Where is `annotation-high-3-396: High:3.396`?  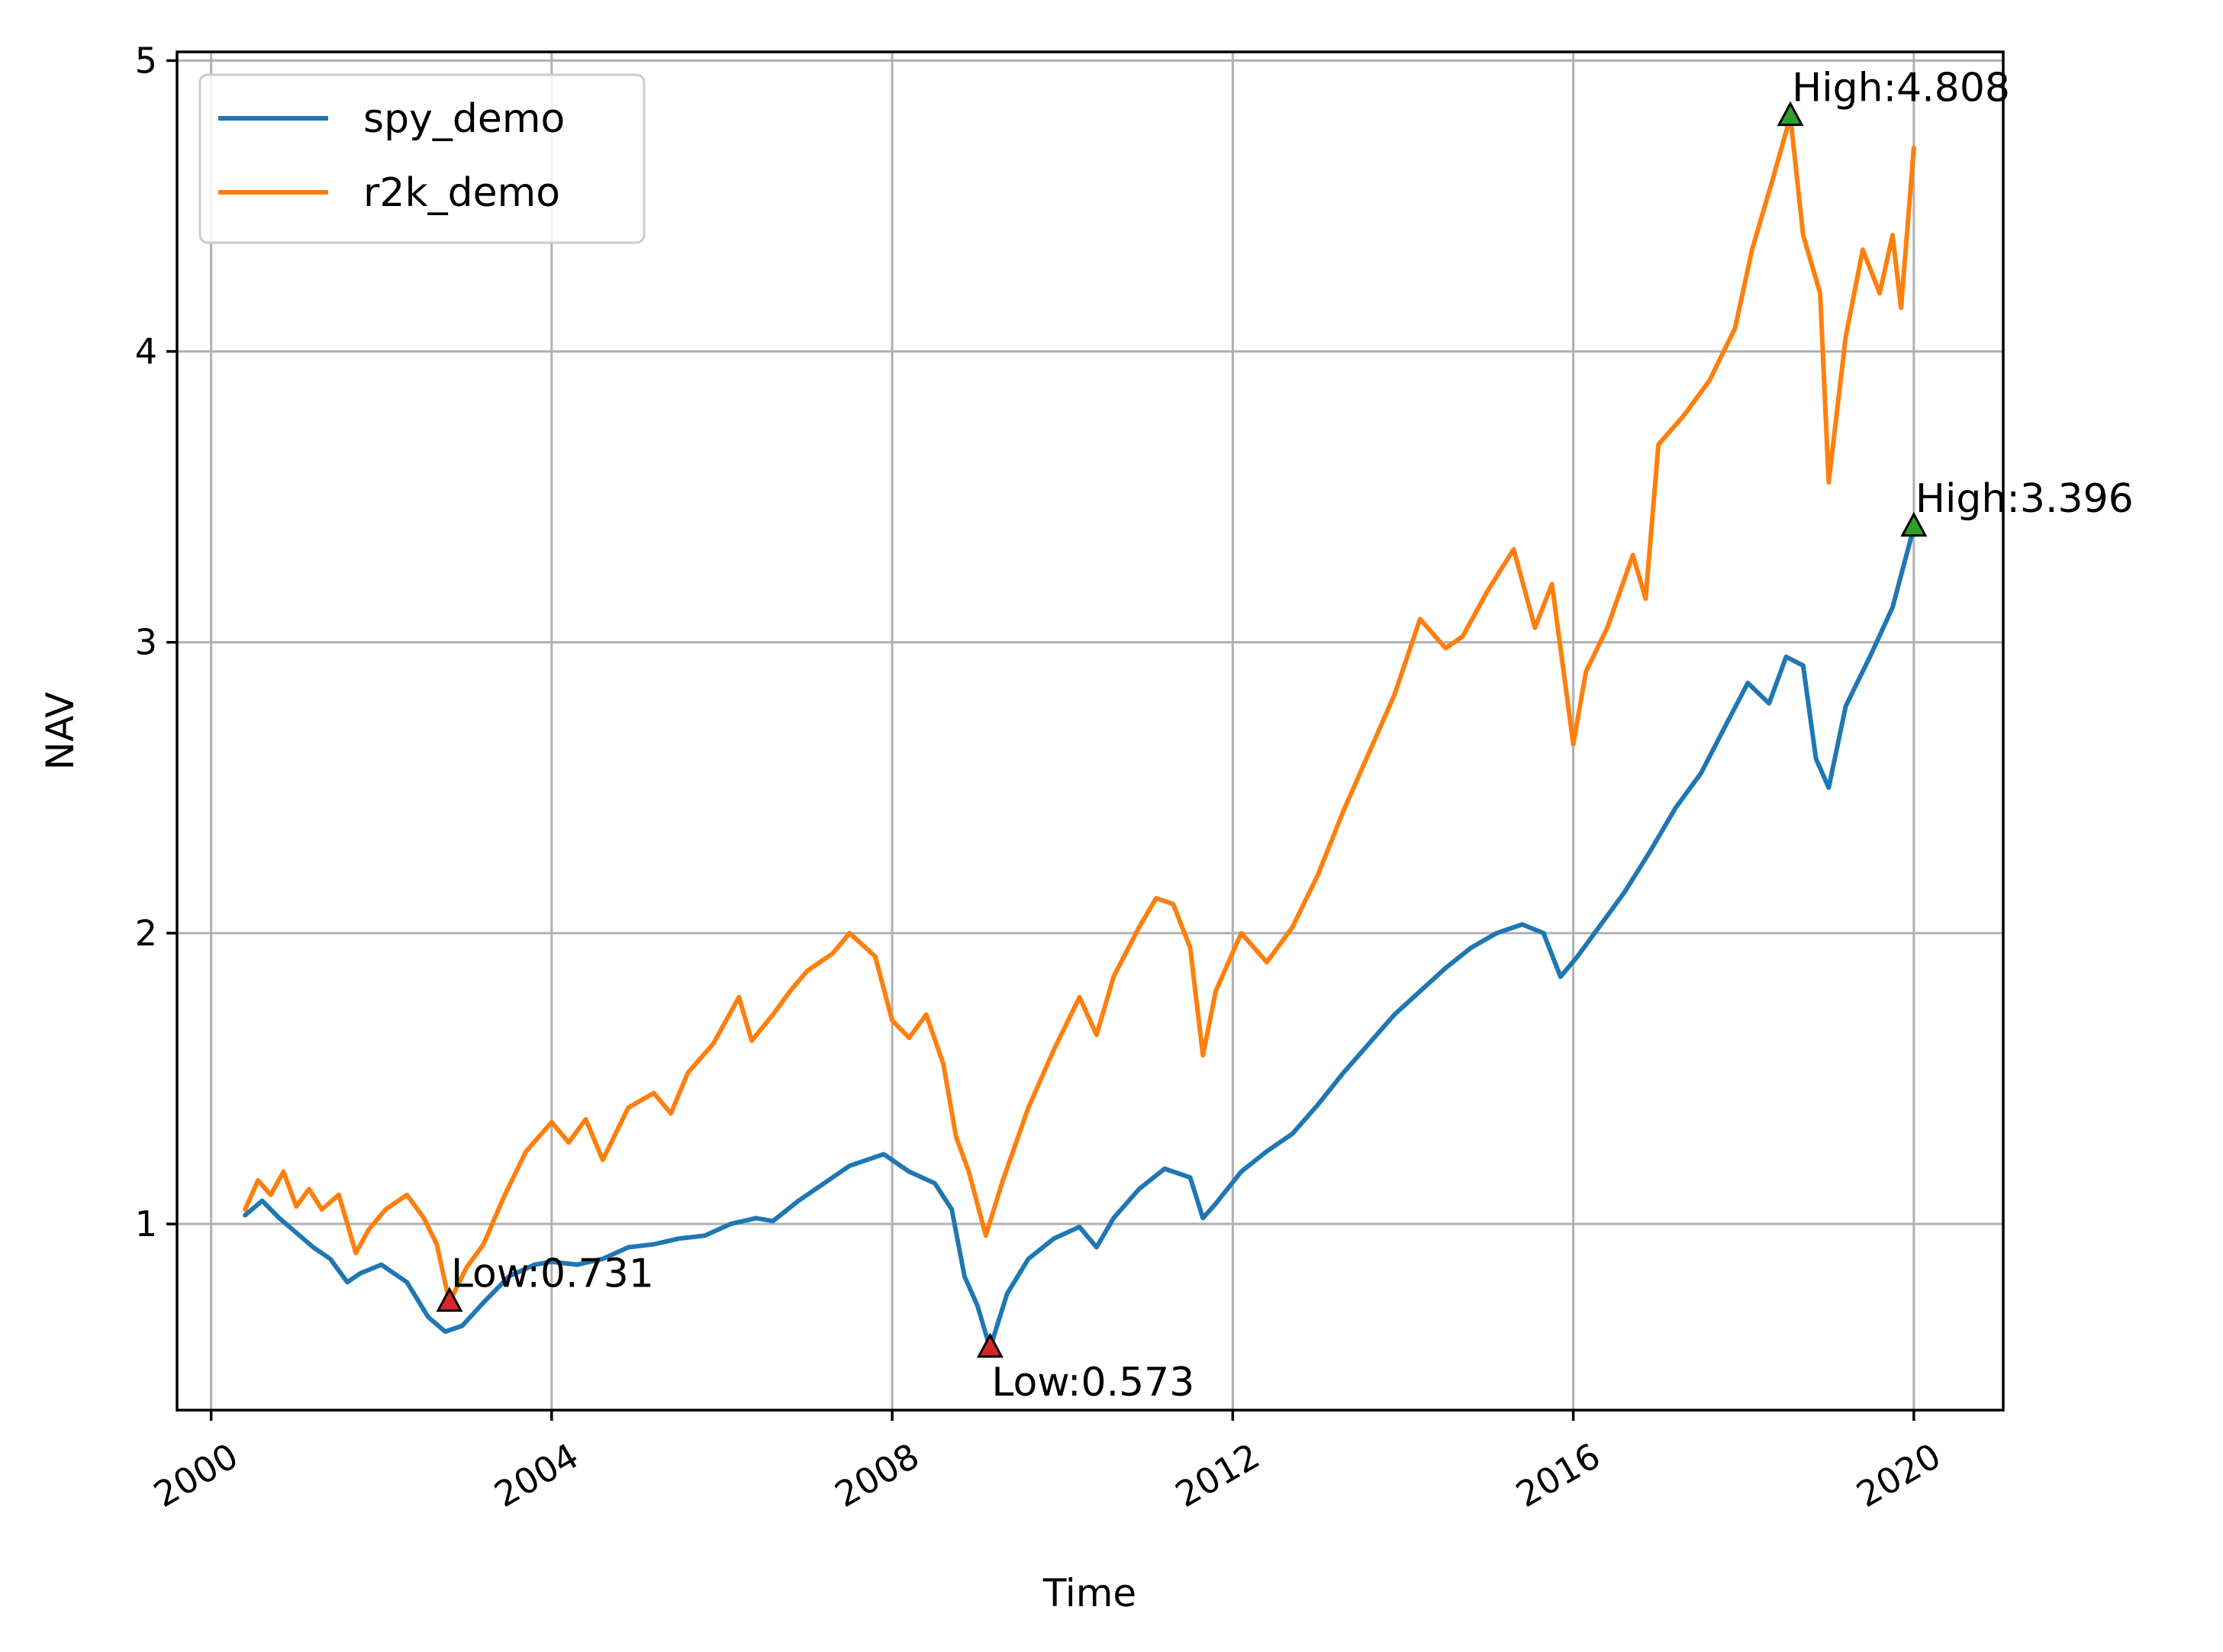 annotation-high-3-396: High:3.396 is located at coordinates (2025, 499).